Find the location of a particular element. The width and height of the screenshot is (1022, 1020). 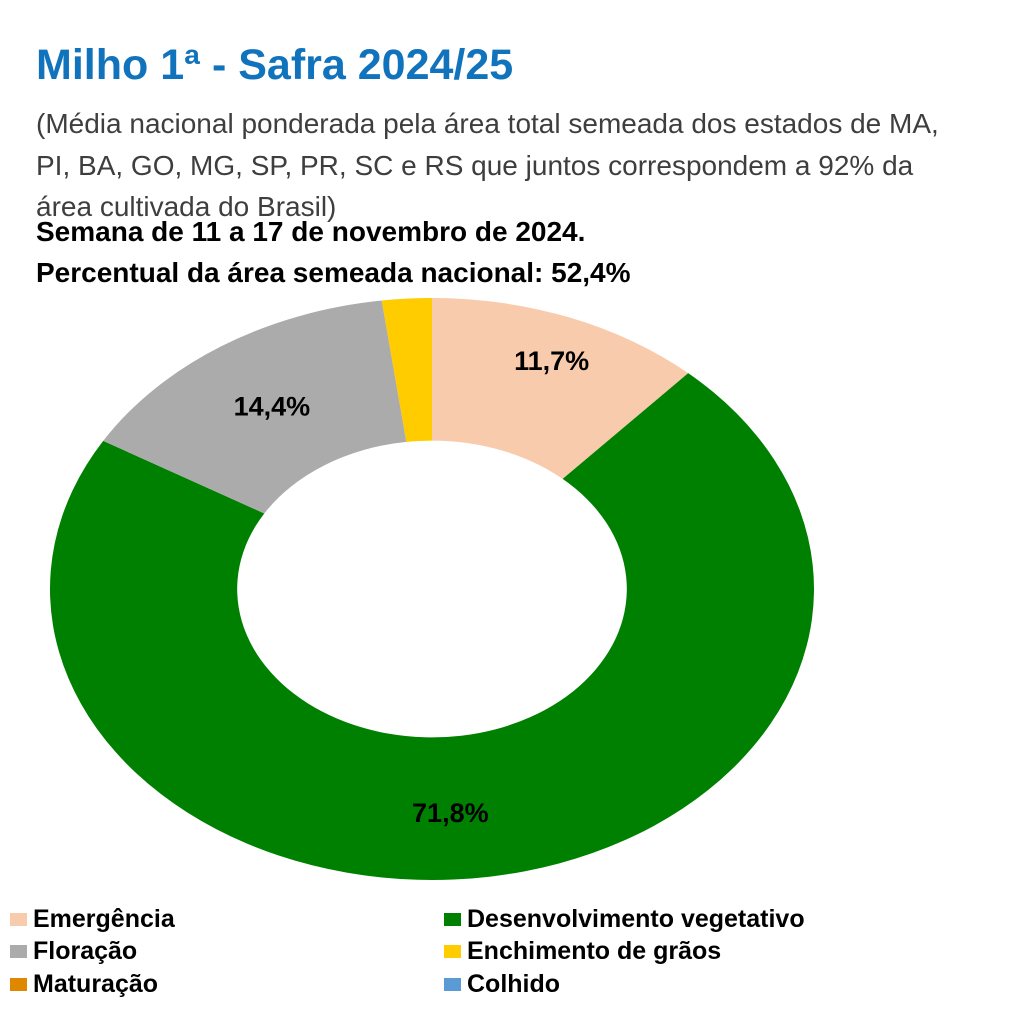

legend-label: Colhido is located at coordinates (514, 983).